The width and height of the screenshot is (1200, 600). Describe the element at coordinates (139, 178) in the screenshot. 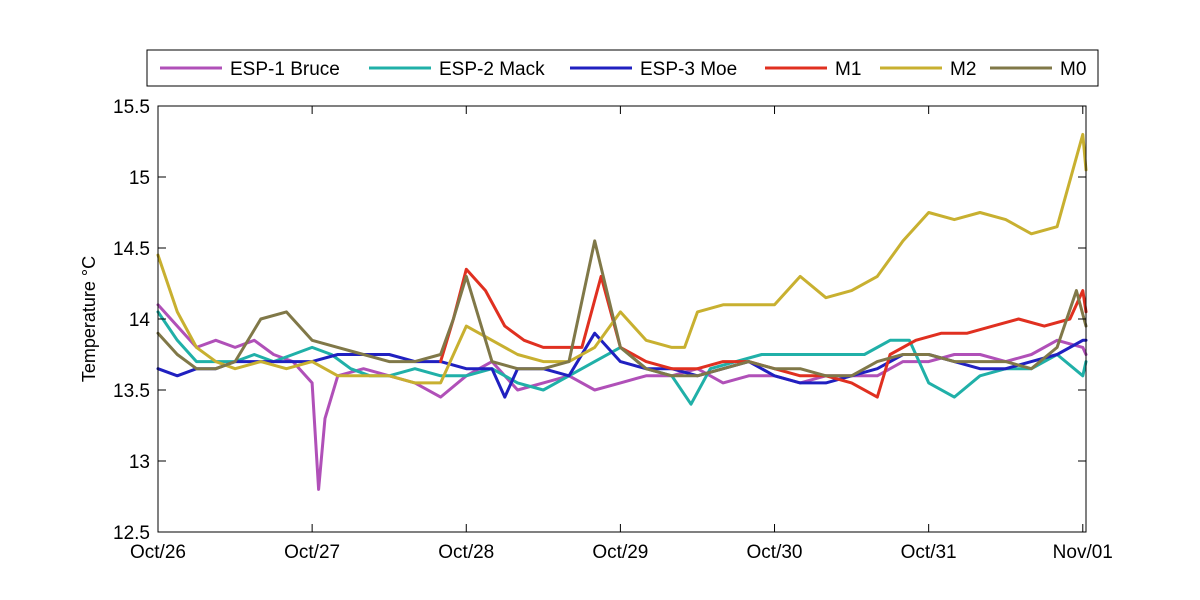

I see `y-tick-label: 15` at that location.